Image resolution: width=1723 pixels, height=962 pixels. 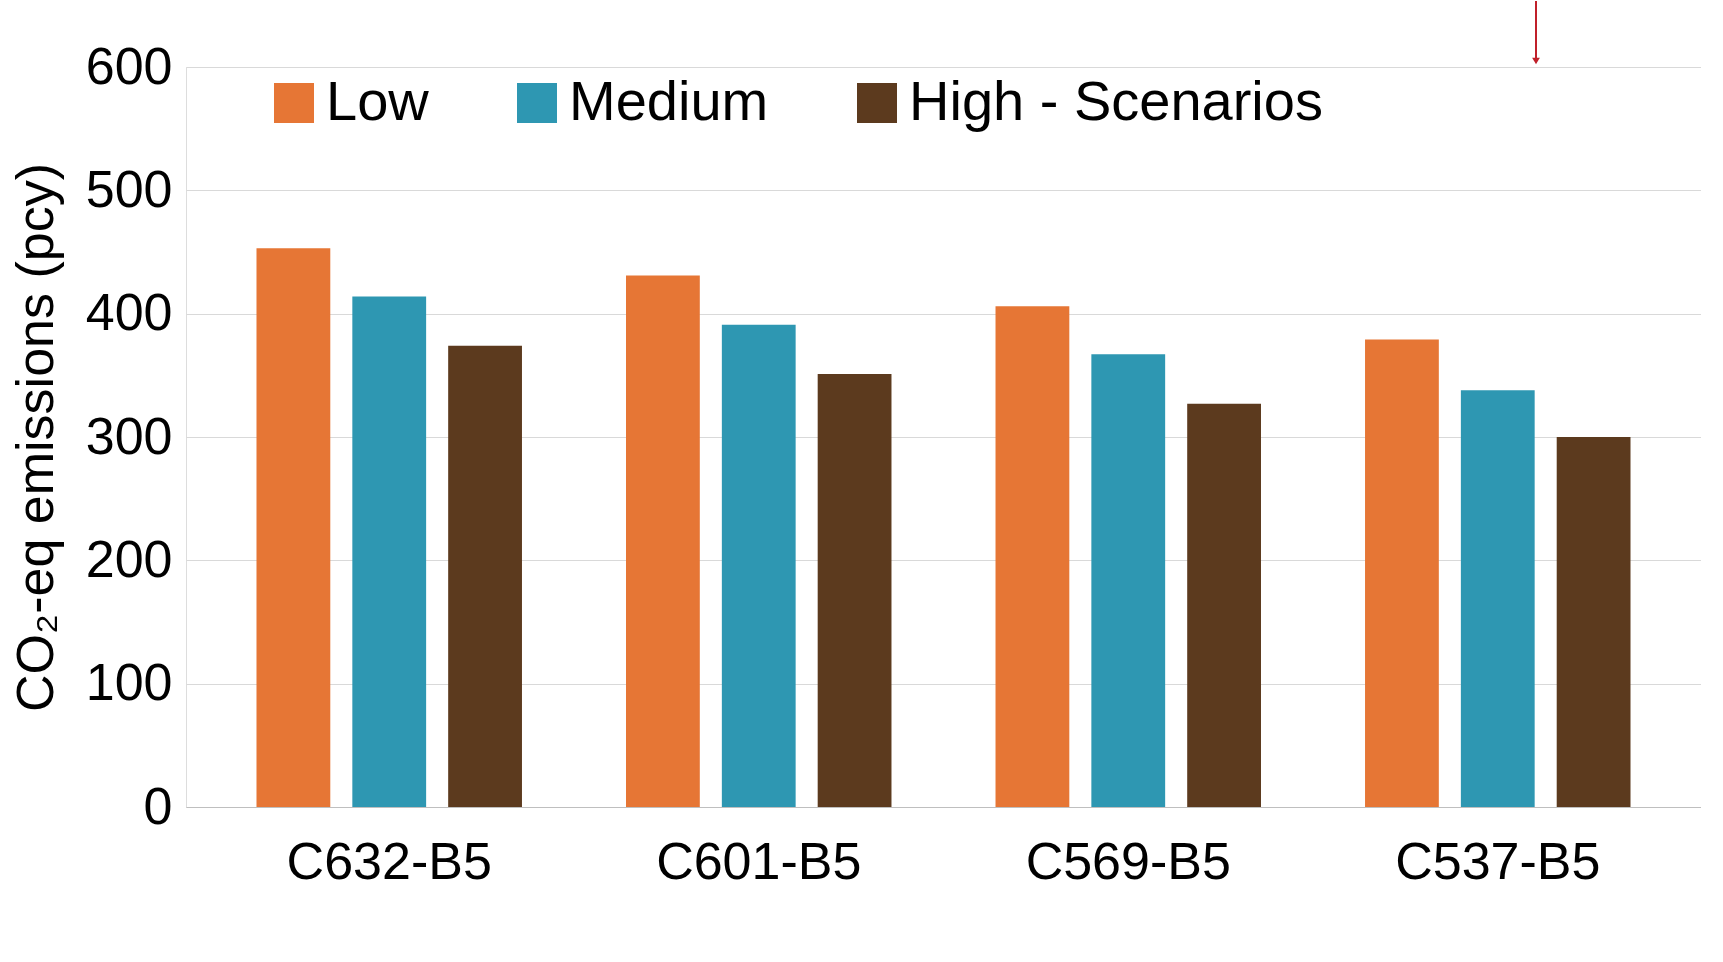 I want to click on y-tick-label: 500, so click(x=129, y=188).